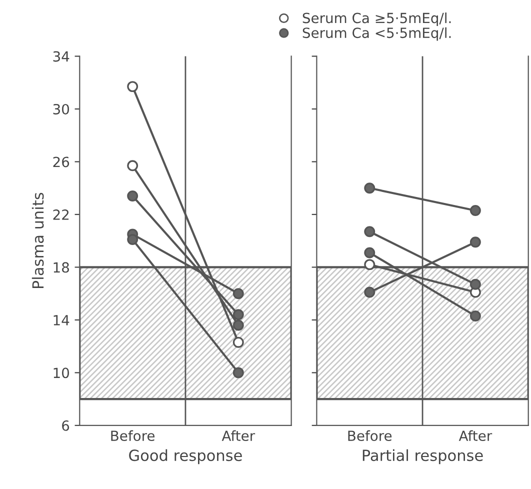 The height and width of the screenshot is (489, 531). What do you see at coordinates (38, 240) in the screenshot?
I see `y-axis-title: Plasma units` at bounding box center [38, 240].